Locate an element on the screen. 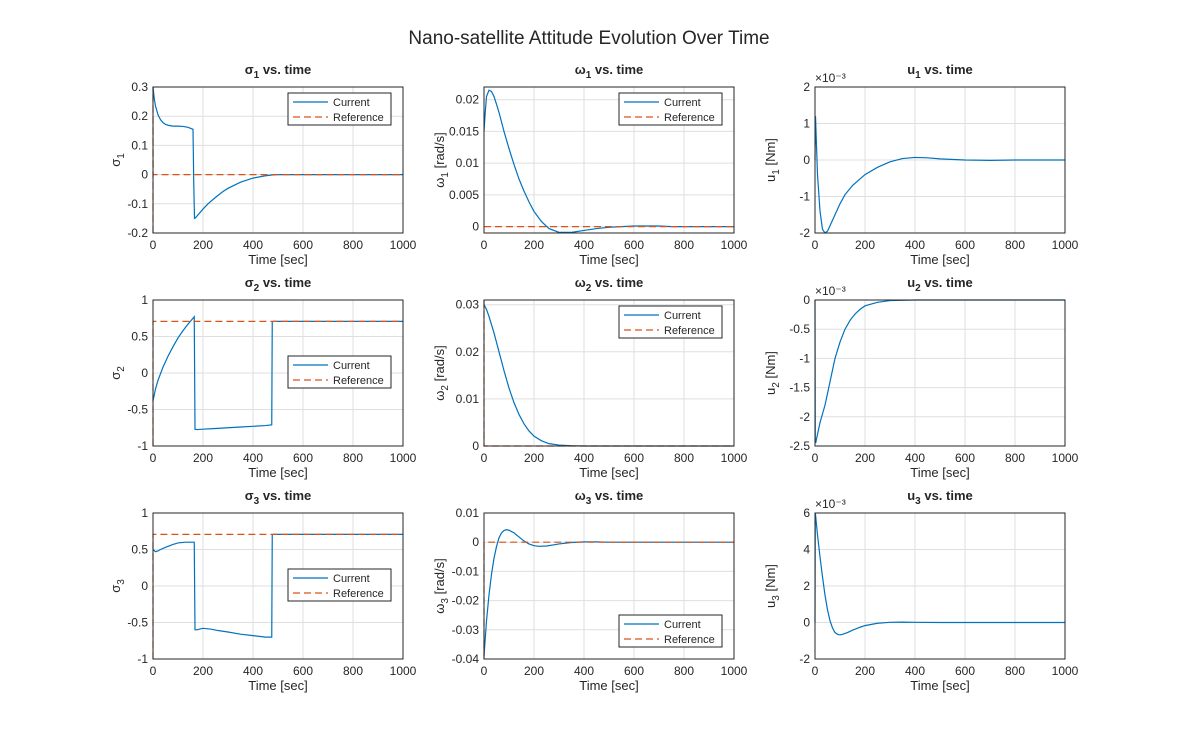  y-axis-label: ω2 [rad/s] is located at coordinates (441, 372).